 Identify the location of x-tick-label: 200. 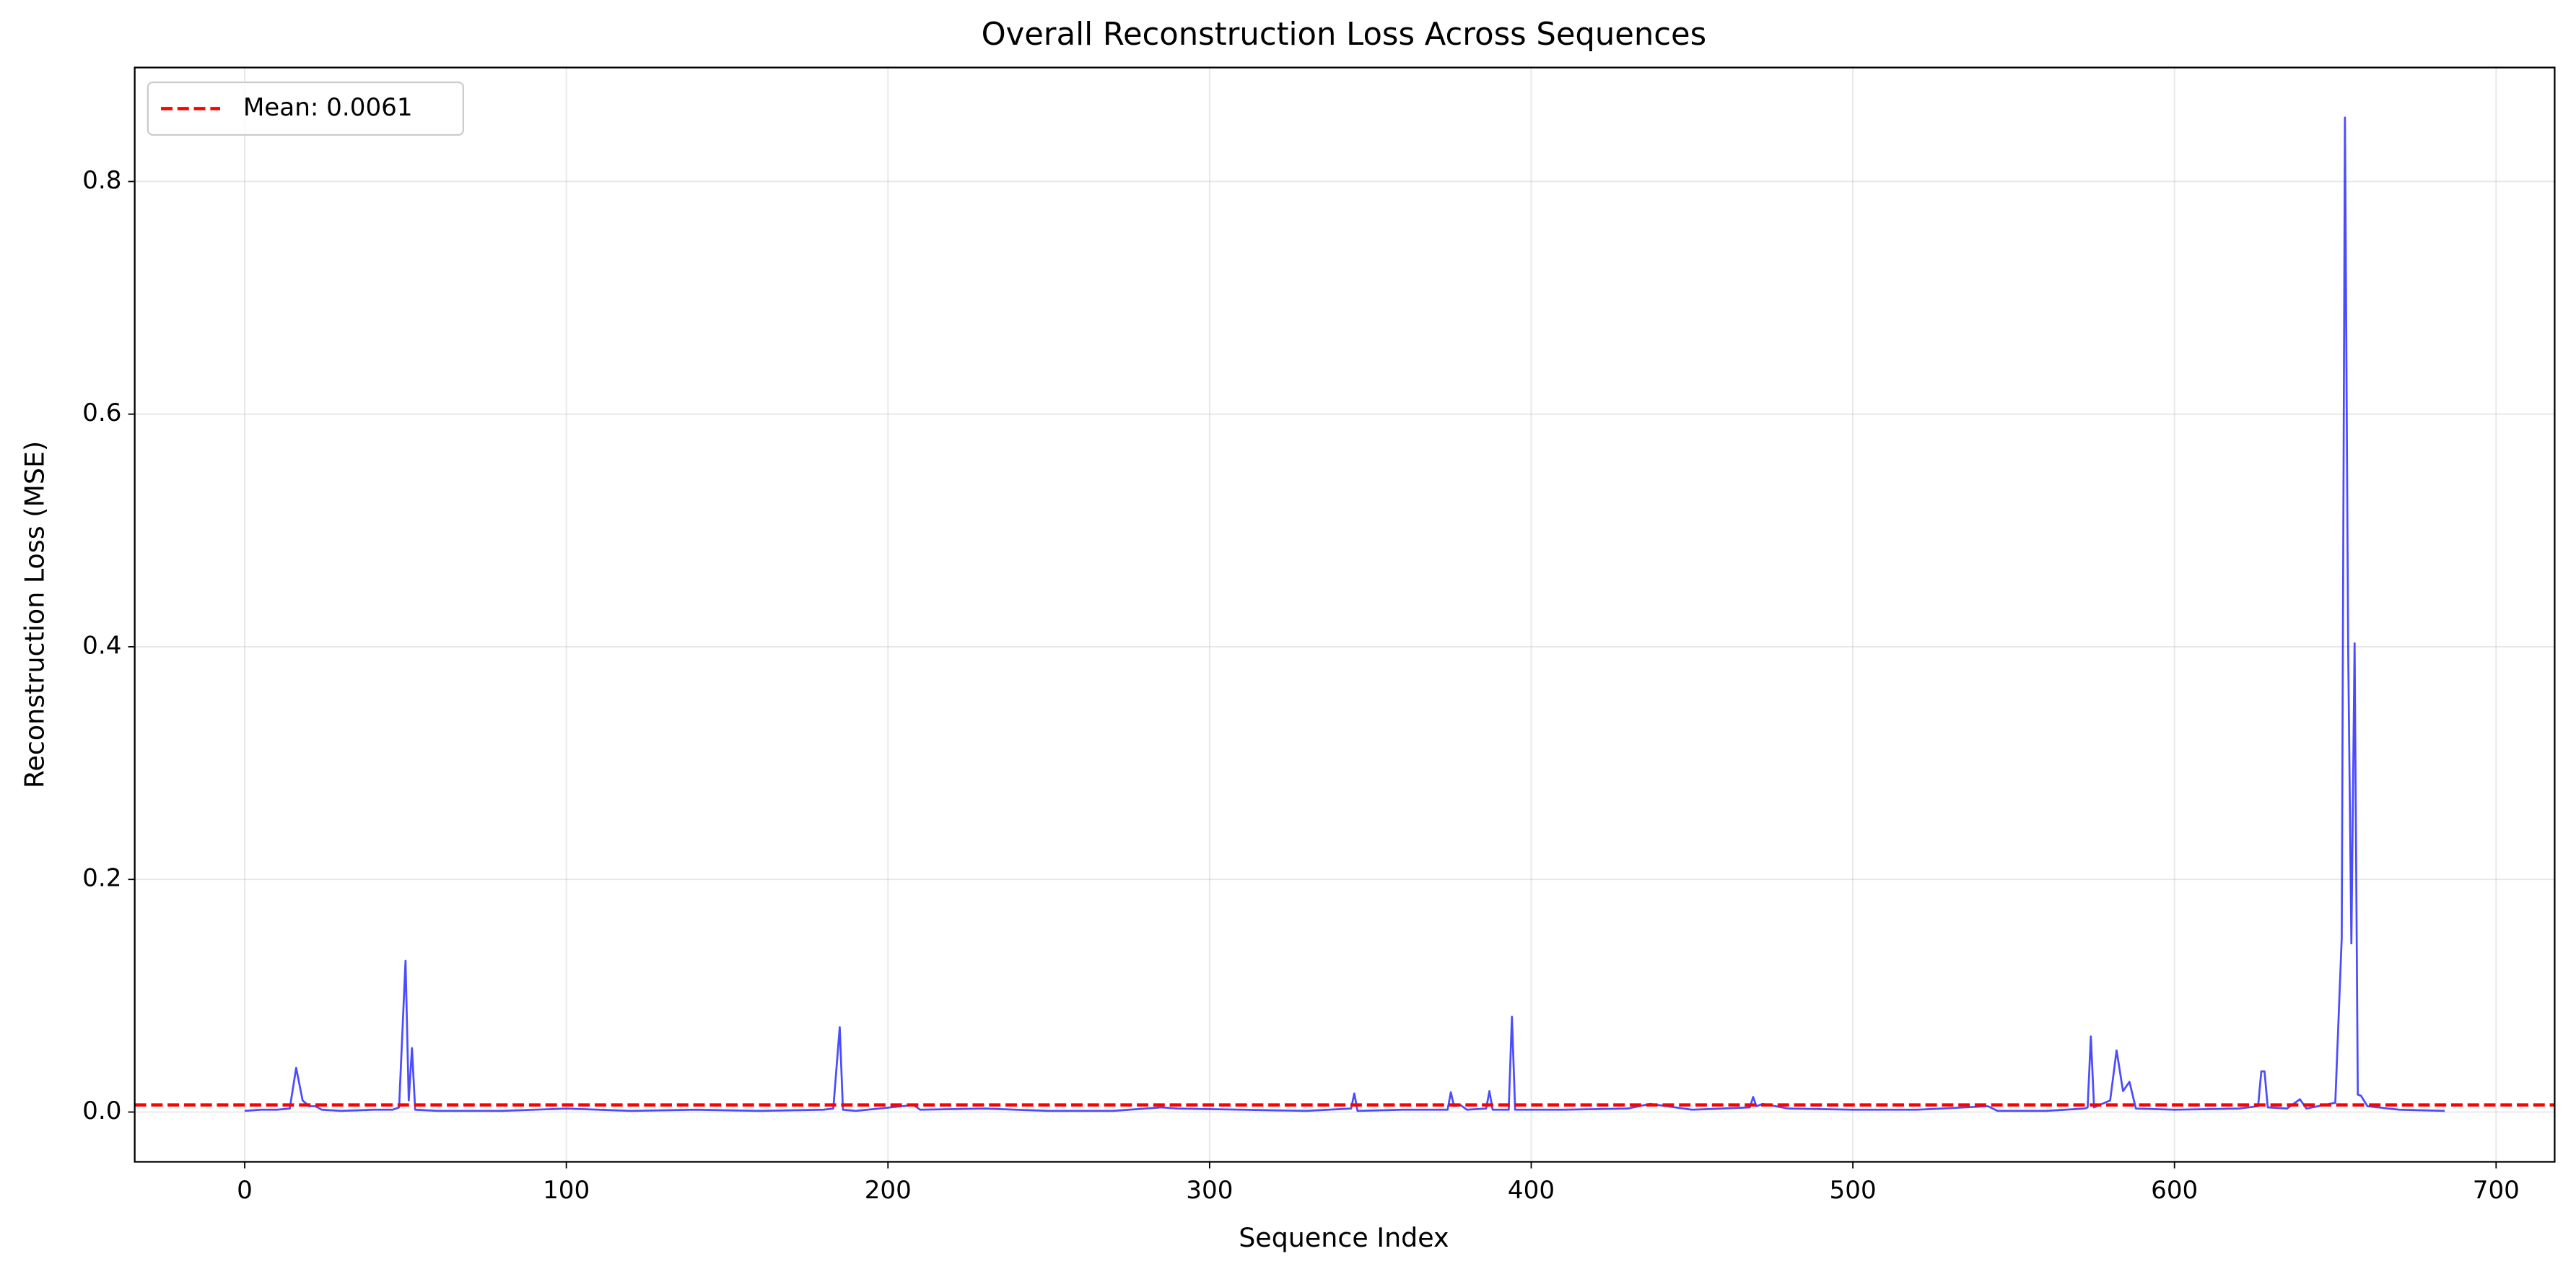
(888, 1190).